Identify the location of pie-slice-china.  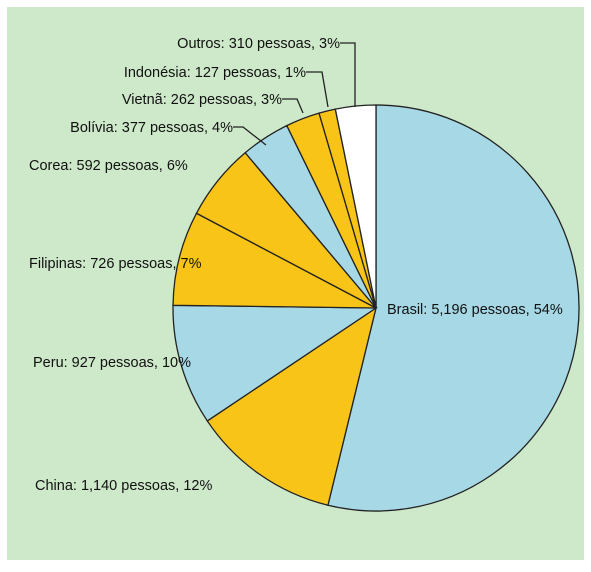
(292, 406).